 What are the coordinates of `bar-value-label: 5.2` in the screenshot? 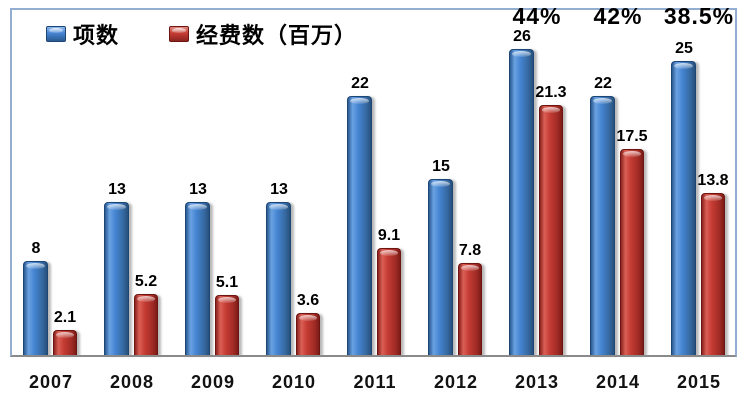 It's located at (146, 281).